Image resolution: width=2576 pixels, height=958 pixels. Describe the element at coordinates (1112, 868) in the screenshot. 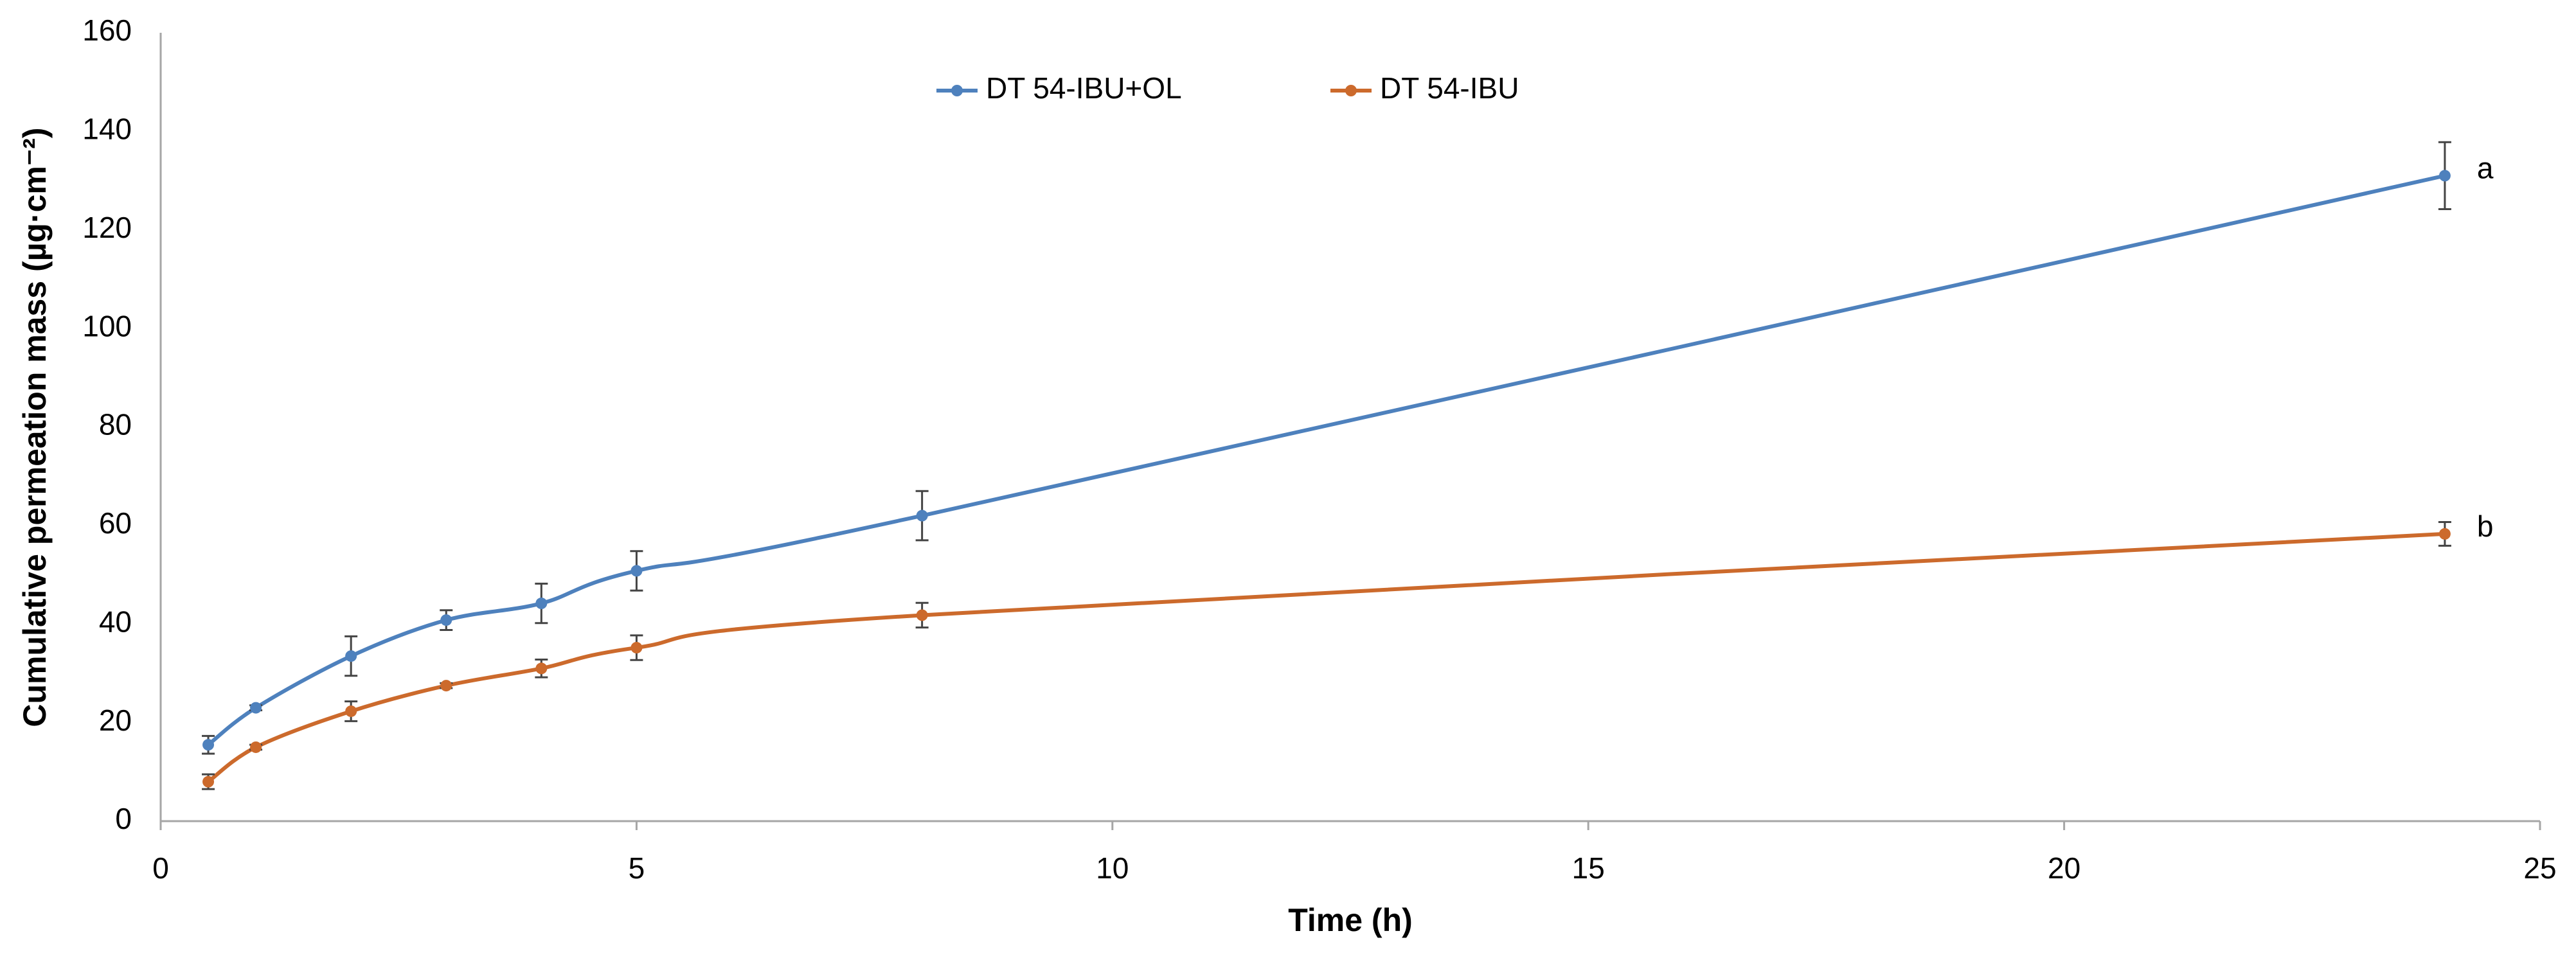

I see `x-tick-label: 10` at that location.